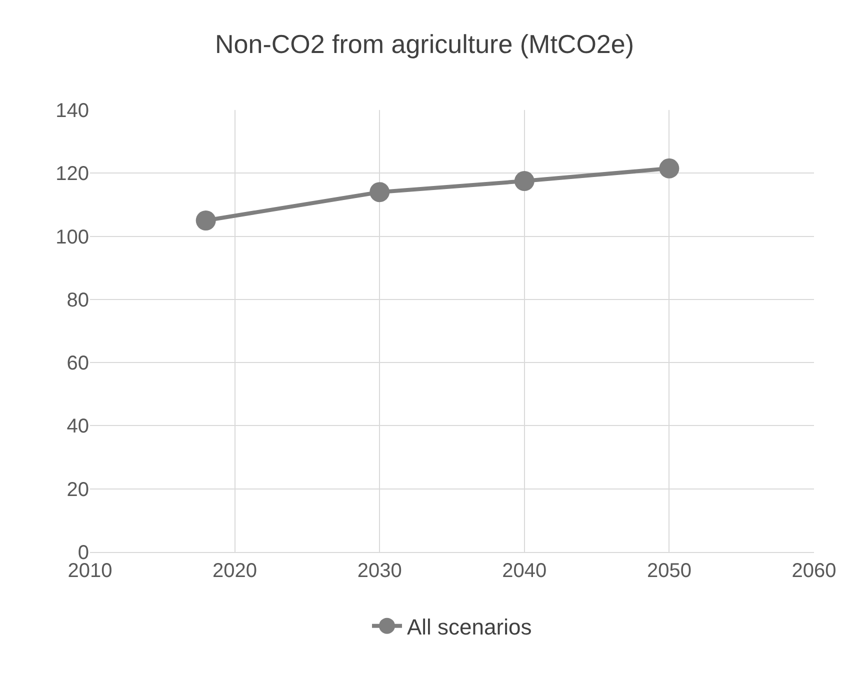 This screenshot has width=849, height=692. What do you see at coordinates (77, 489) in the screenshot?
I see `y-tick-label: 20` at bounding box center [77, 489].